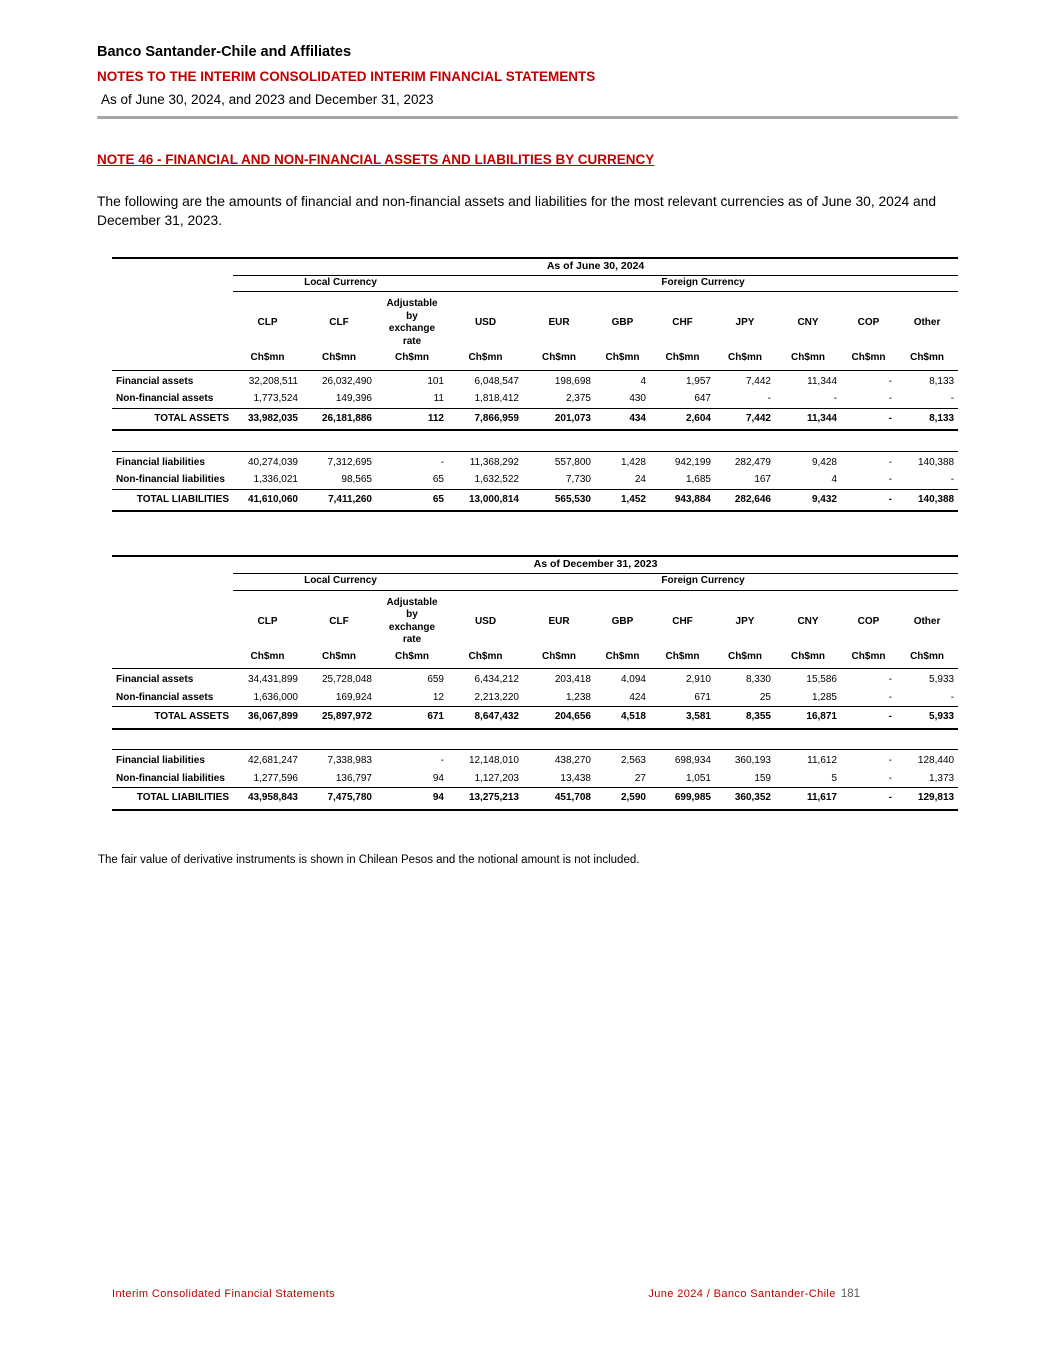 This screenshot has width=1055, height=1365. Describe the element at coordinates (224, 52) in the screenshot. I see `company-name: Banco Santander-Chile and Affiliates` at that location.